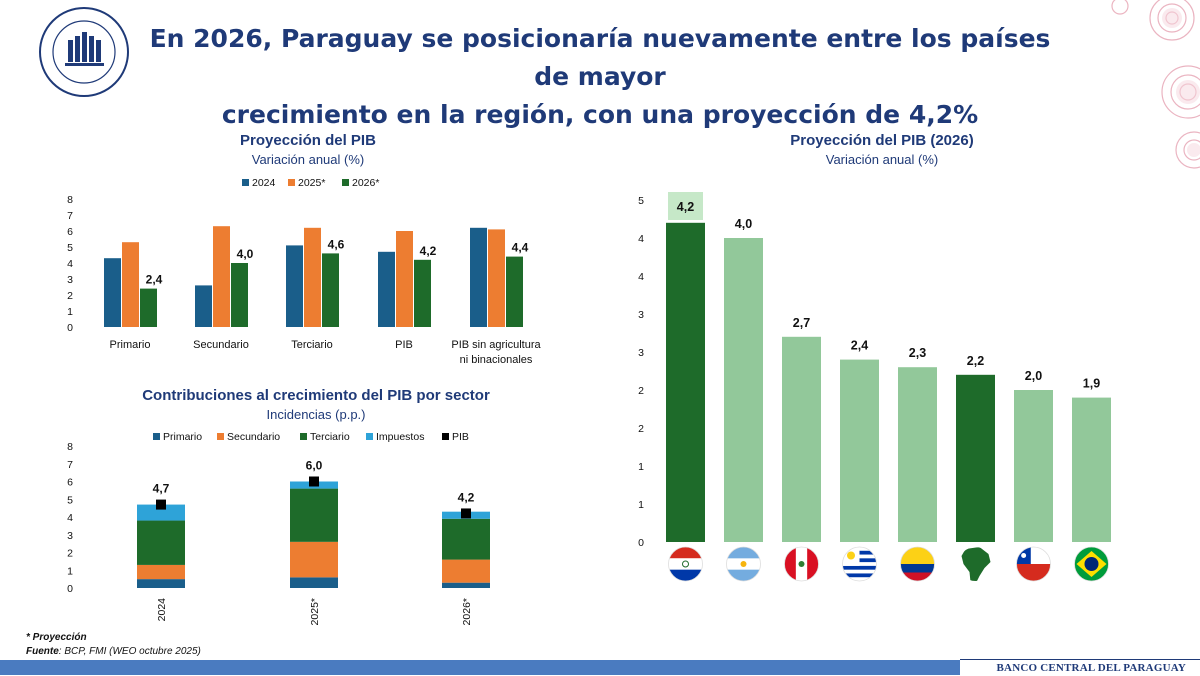 Image resolution: width=1200 pixels, height=676 pixels. I want to click on chart2-ytick: 6, so click(70, 483).